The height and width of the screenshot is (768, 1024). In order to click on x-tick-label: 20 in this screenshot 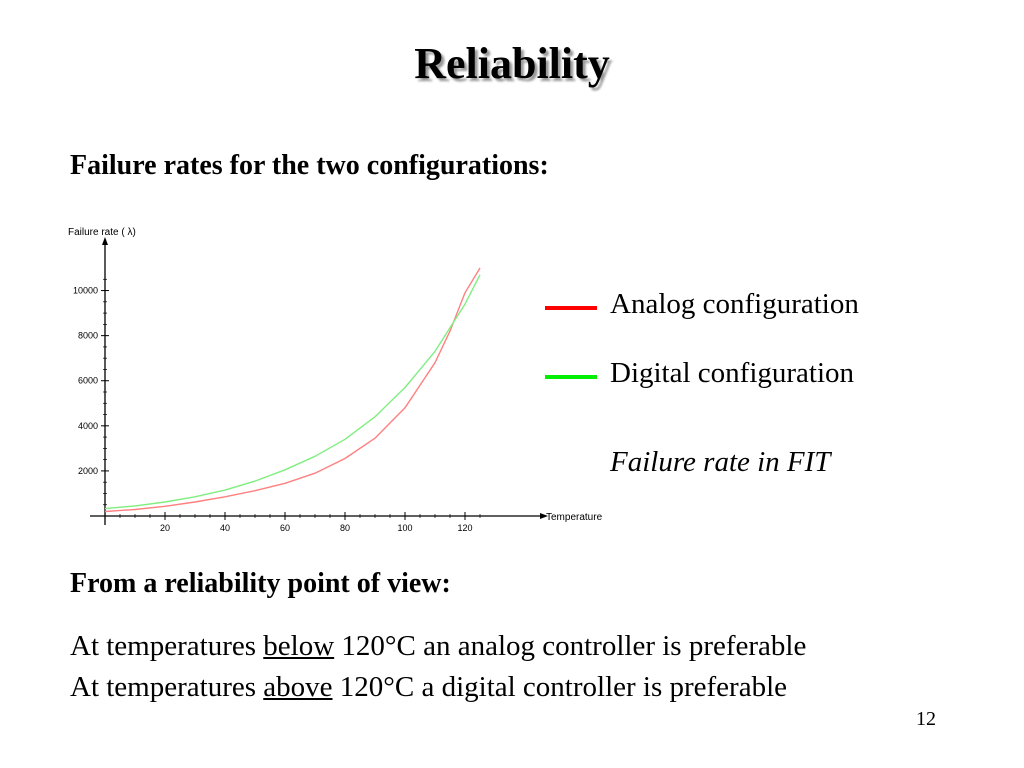, I will do `click(165, 528)`.